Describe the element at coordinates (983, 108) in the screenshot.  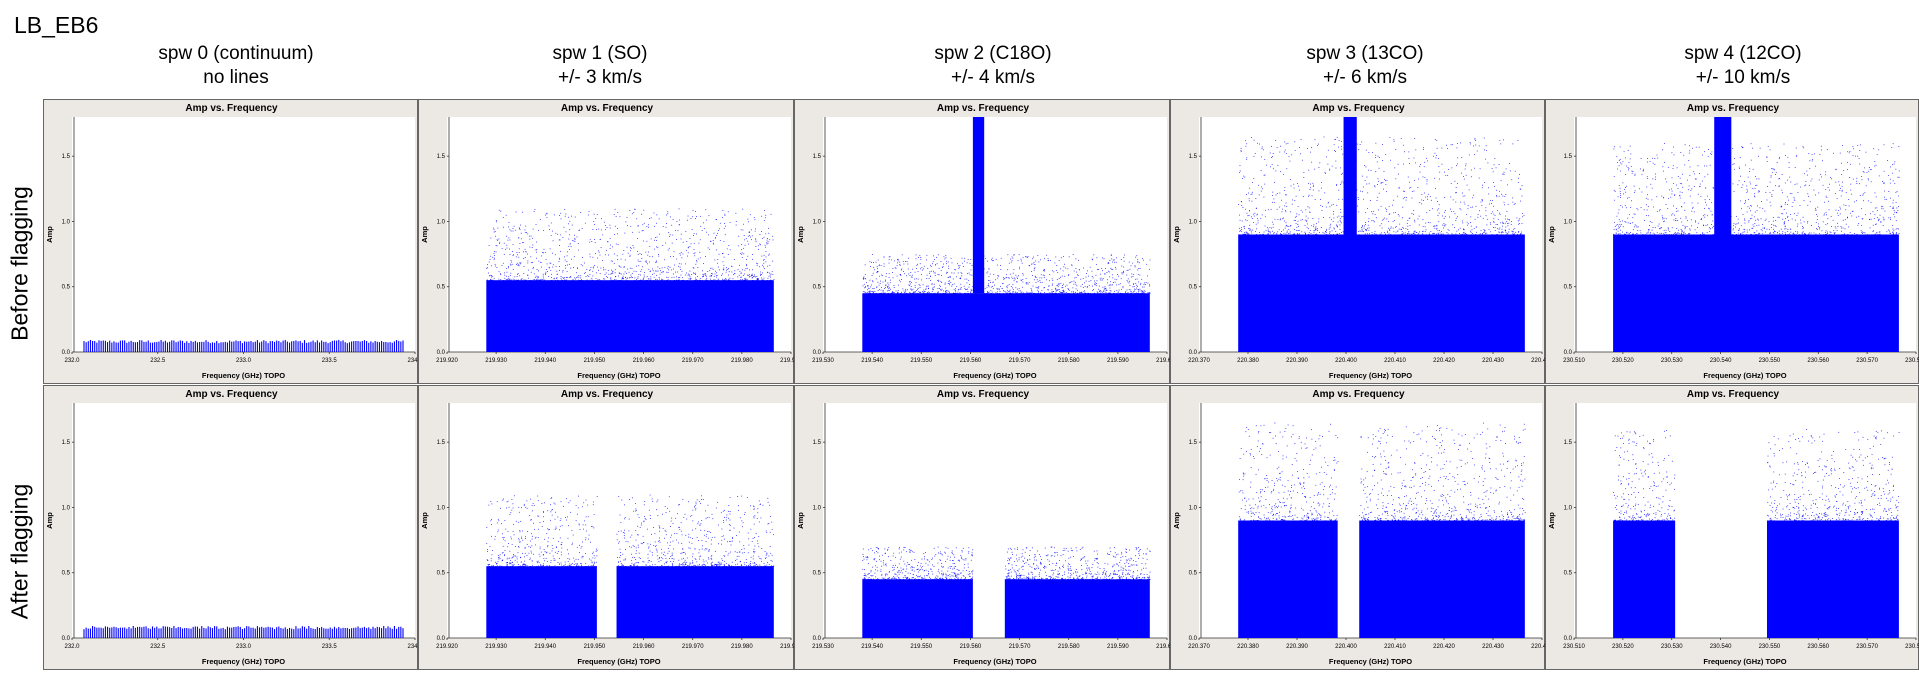
I see `panel-title: Amp vs. Frequency` at that location.